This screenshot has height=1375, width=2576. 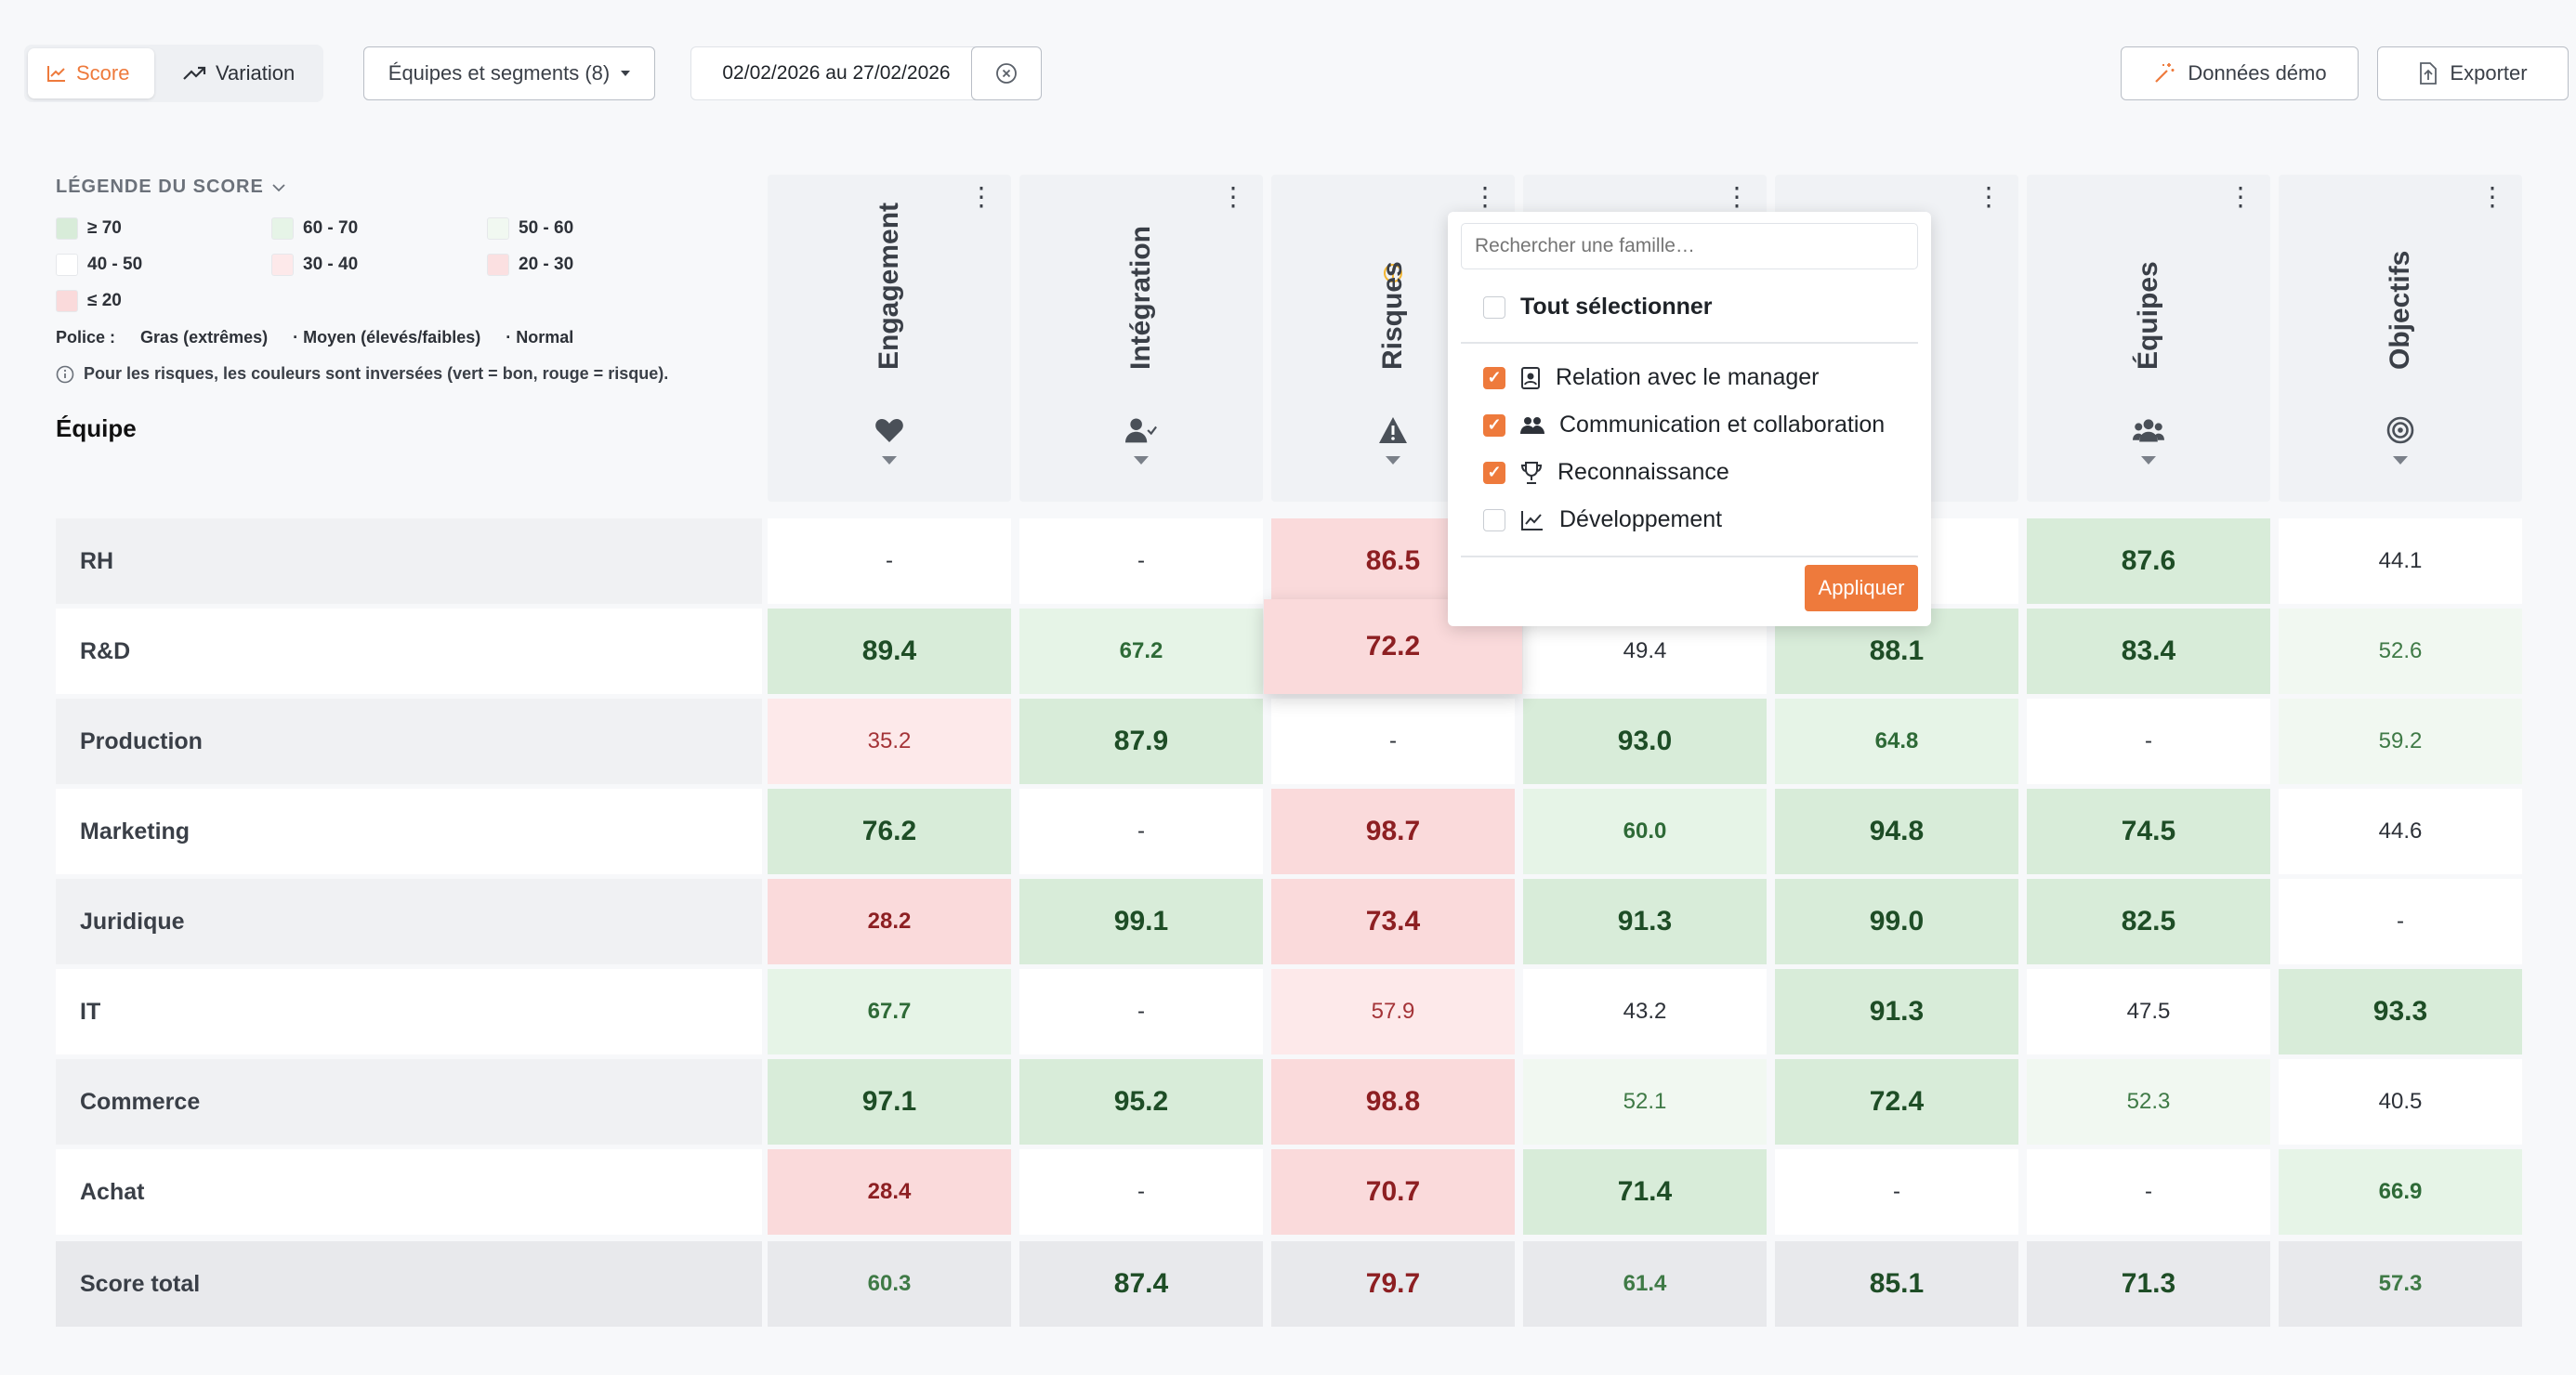 I want to click on apply-button: Appliquer, so click(x=1861, y=588).